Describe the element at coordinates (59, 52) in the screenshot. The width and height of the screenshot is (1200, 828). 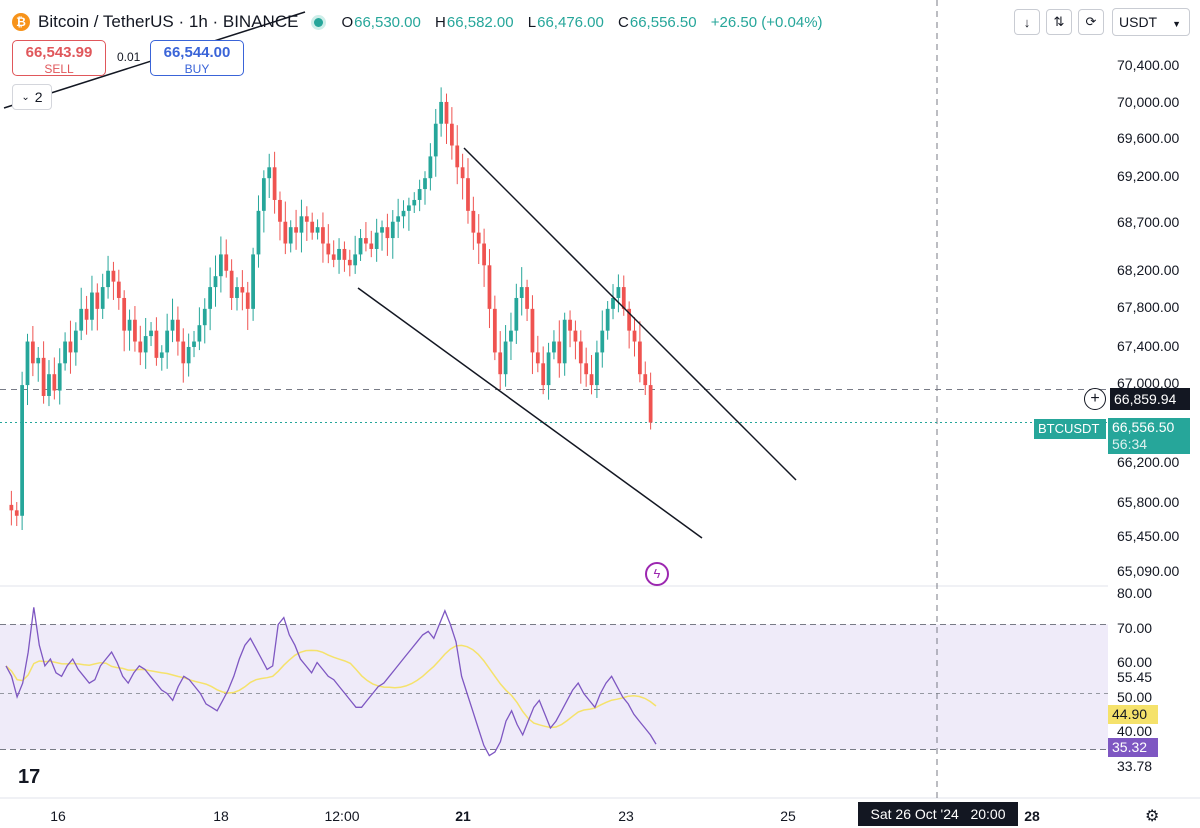
I see `sell-price: 66,543.99` at that location.